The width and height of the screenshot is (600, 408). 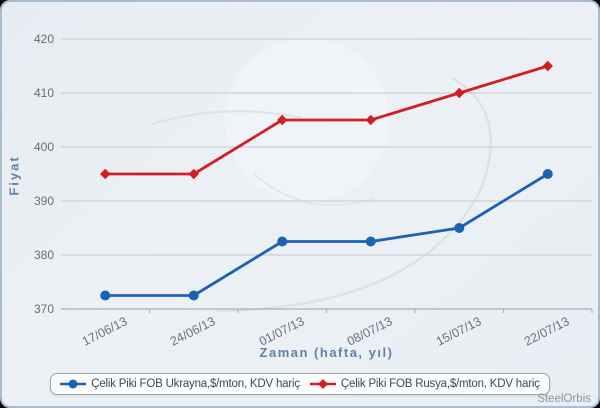 What do you see at coordinates (43, 147) in the screenshot?
I see `y-tick-label: 400` at bounding box center [43, 147].